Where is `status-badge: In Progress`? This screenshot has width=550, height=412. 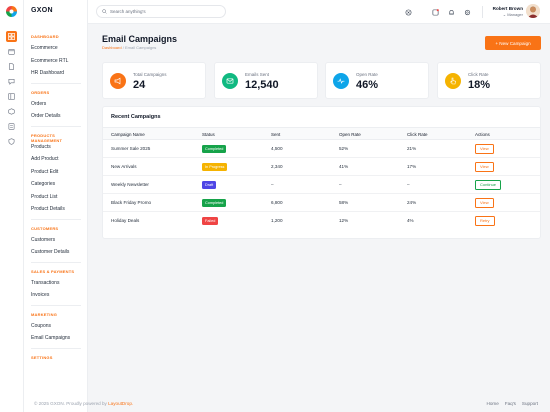 status-badge: In Progress is located at coordinates (215, 166).